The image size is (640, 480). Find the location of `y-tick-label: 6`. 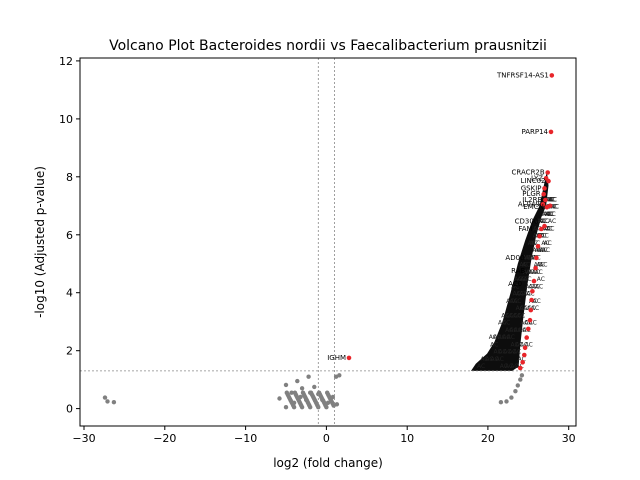

y-tick-label: 6 is located at coordinates (69, 235).